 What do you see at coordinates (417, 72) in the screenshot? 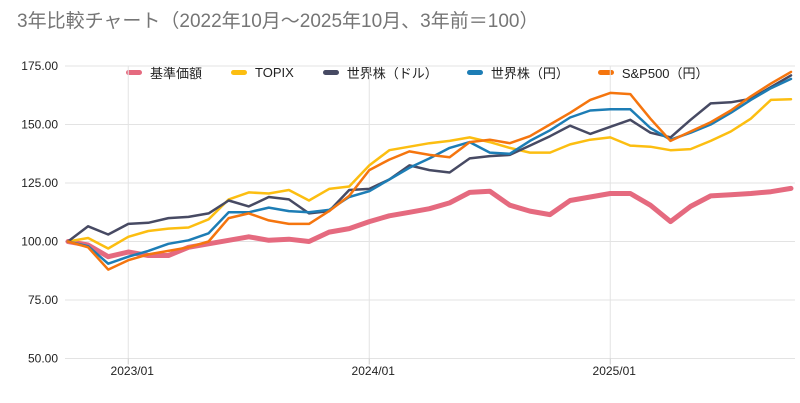
I see `chart-legend: 基準価額 TOPIX 世界株（ドル） 世界株（円） S&P500（円）` at bounding box center [417, 72].